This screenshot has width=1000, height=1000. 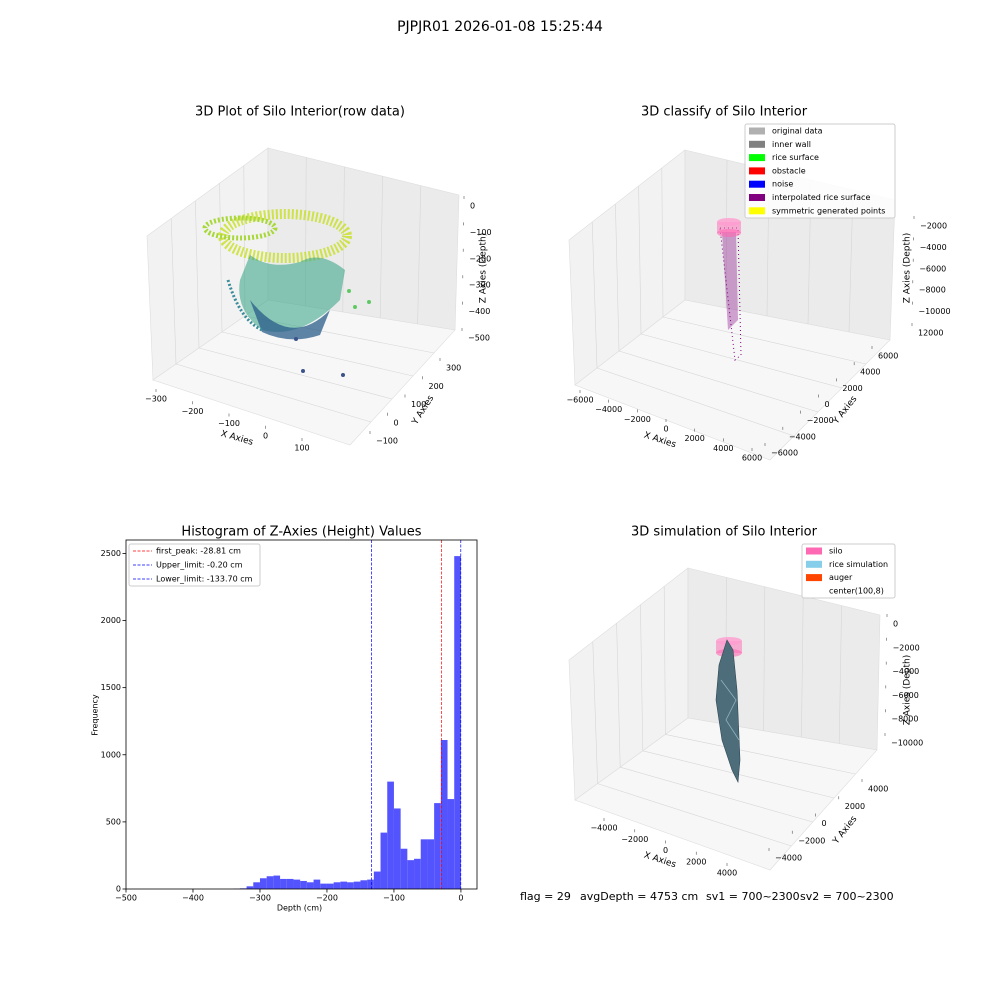 I want to click on yticks-tick-label: 4000, so click(x=870, y=372).